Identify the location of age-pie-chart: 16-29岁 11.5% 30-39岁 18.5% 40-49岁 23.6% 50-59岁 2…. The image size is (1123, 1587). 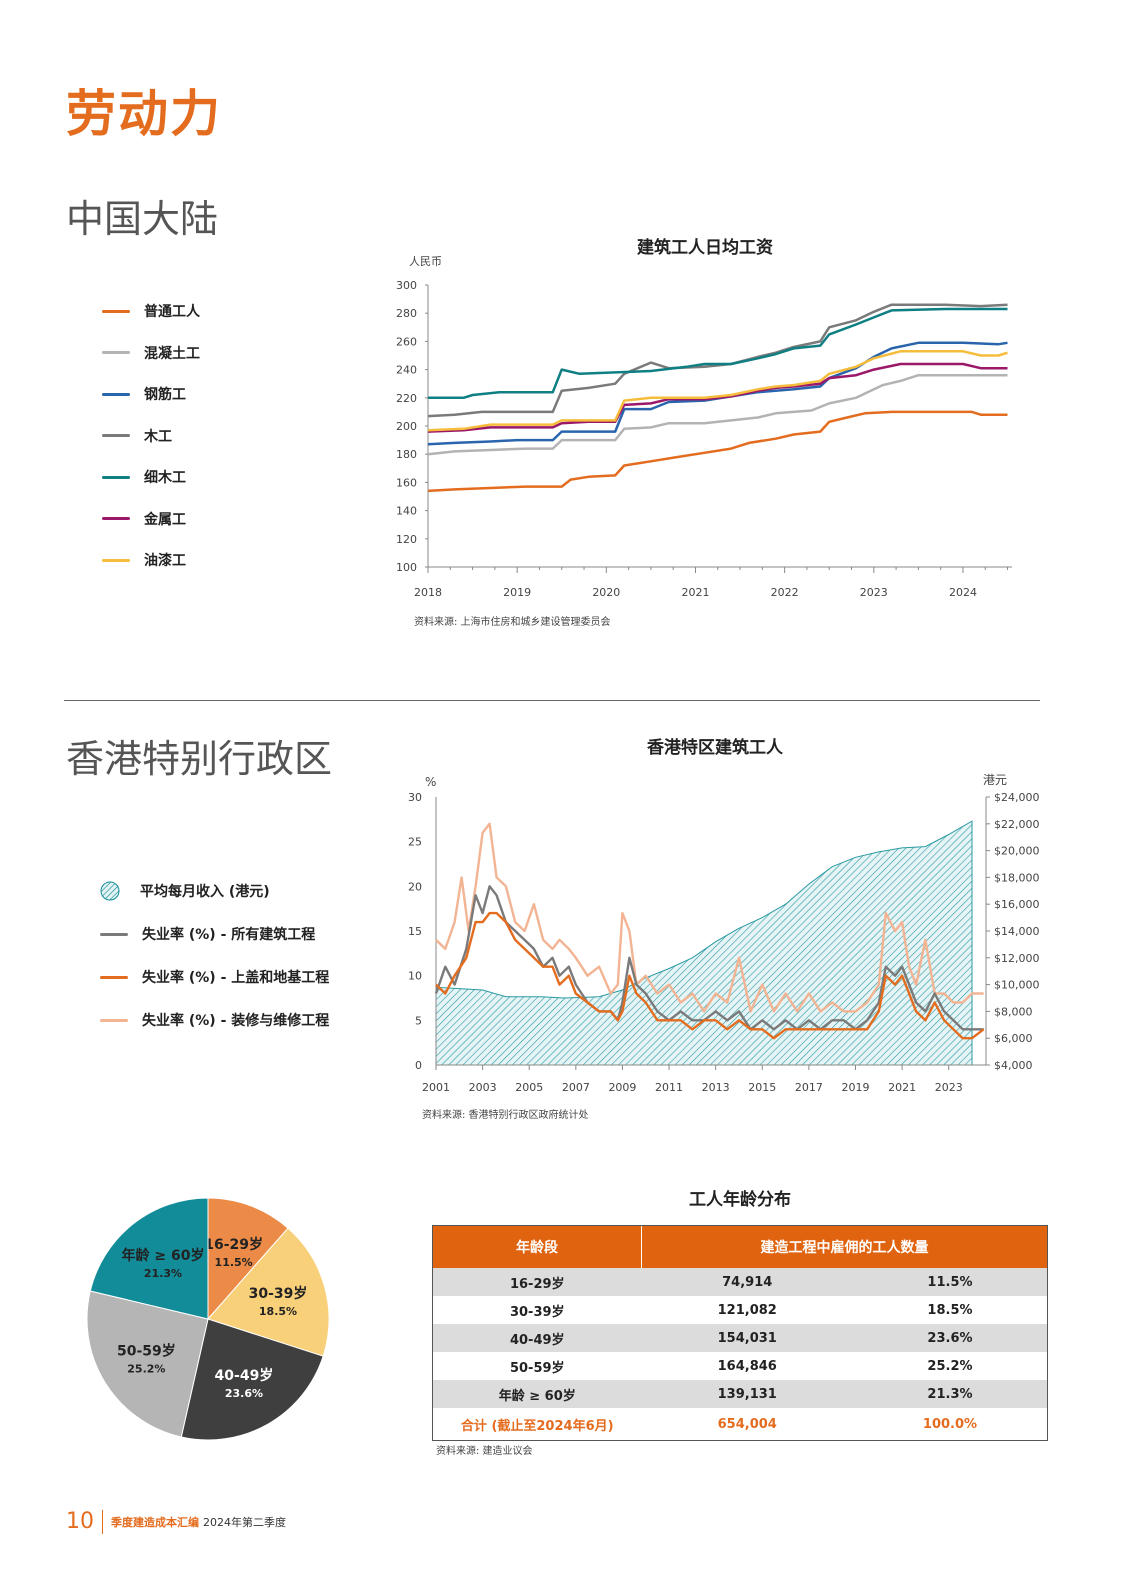
(208, 1319).